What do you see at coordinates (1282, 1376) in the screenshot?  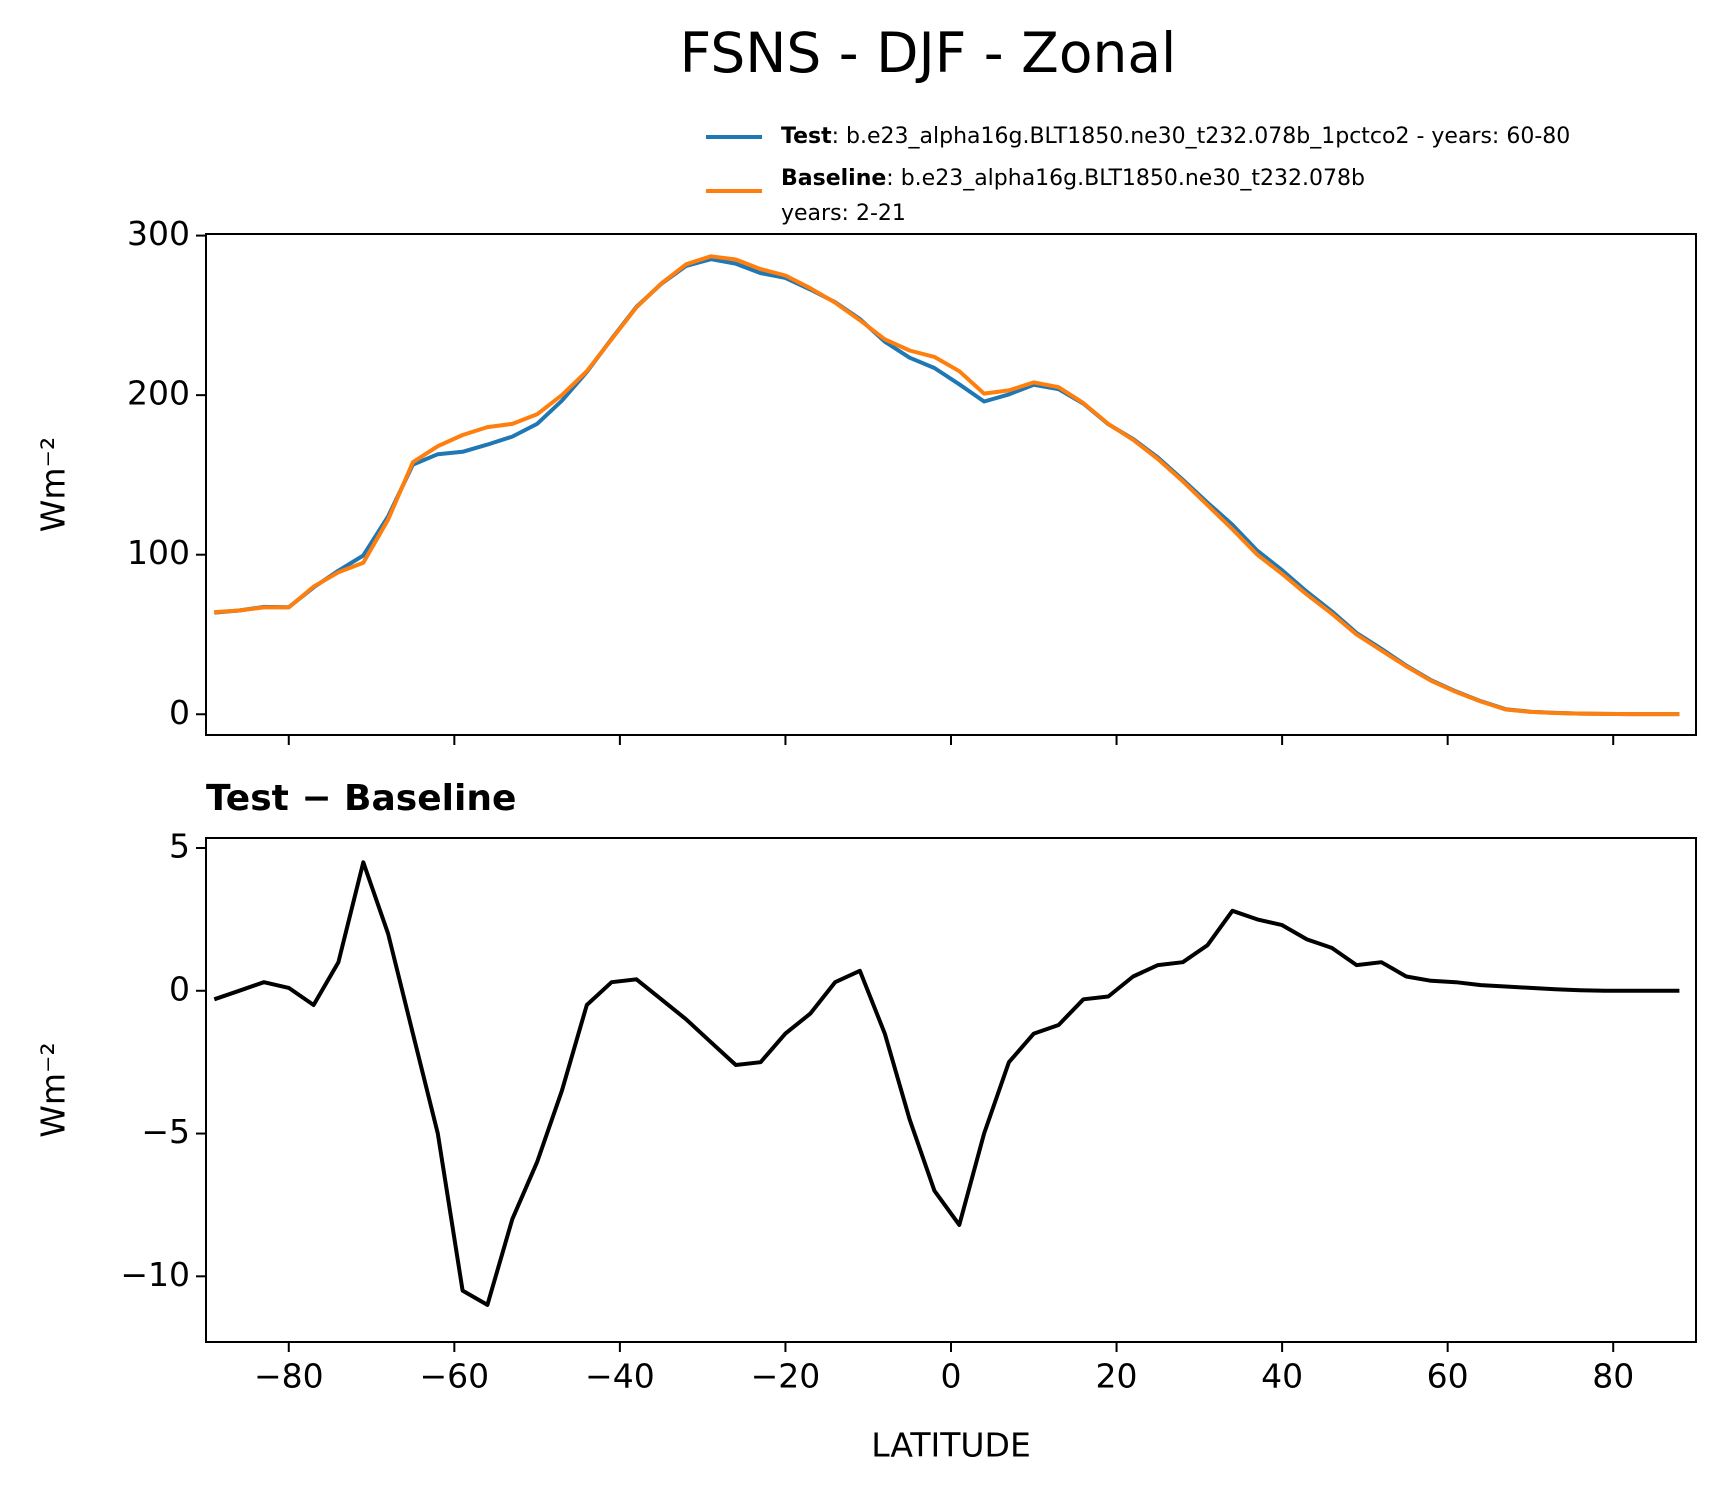 I see `x-tick-label: 40` at bounding box center [1282, 1376].